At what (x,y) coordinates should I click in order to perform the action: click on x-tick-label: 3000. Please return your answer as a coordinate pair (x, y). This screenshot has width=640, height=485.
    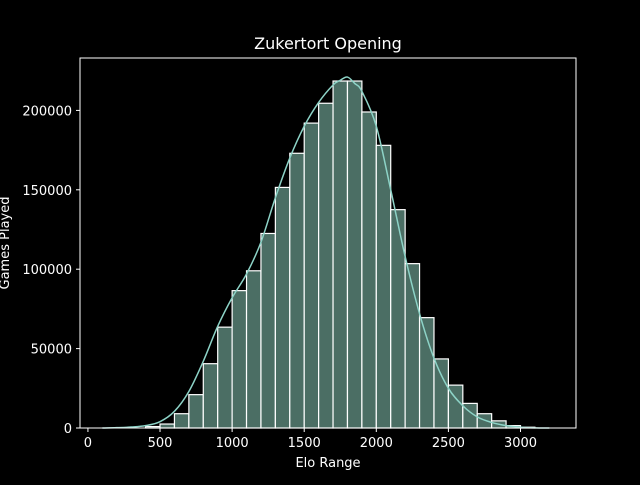
    Looking at the image, I should click on (520, 443).